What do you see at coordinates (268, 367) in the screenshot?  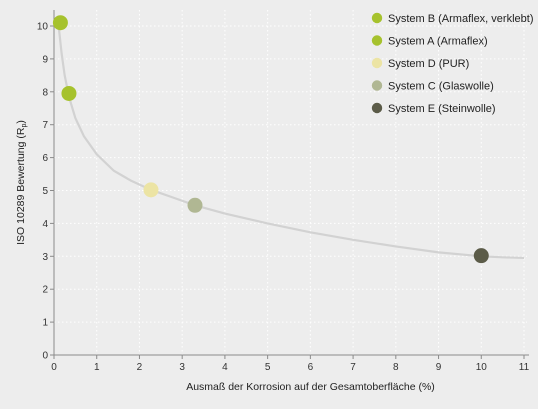 I see `x-tick-label-5: 5` at bounding box center [268, 367].